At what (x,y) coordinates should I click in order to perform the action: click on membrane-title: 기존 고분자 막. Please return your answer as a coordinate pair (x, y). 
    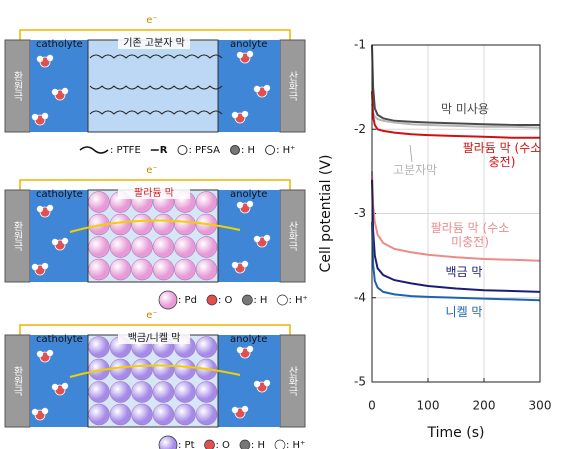
    Looking at the image, I should click on (154, 43).